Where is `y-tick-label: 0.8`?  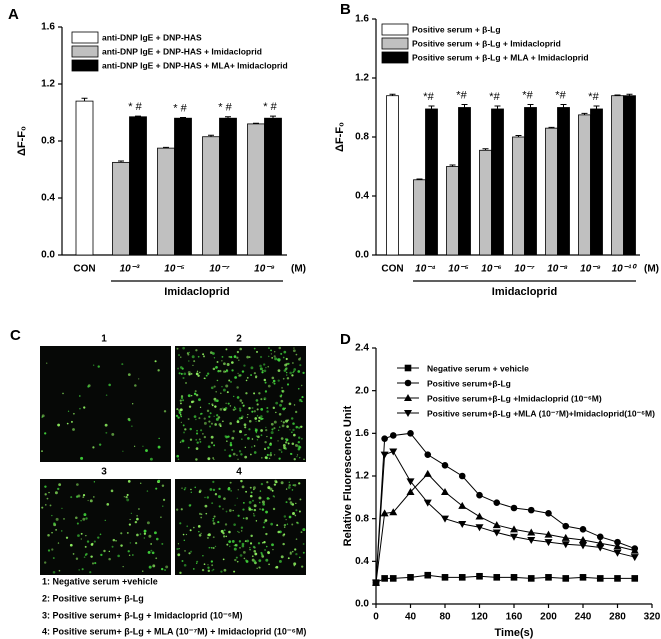 y-tick-label: 0.8 is located at coordinates (362, 137).